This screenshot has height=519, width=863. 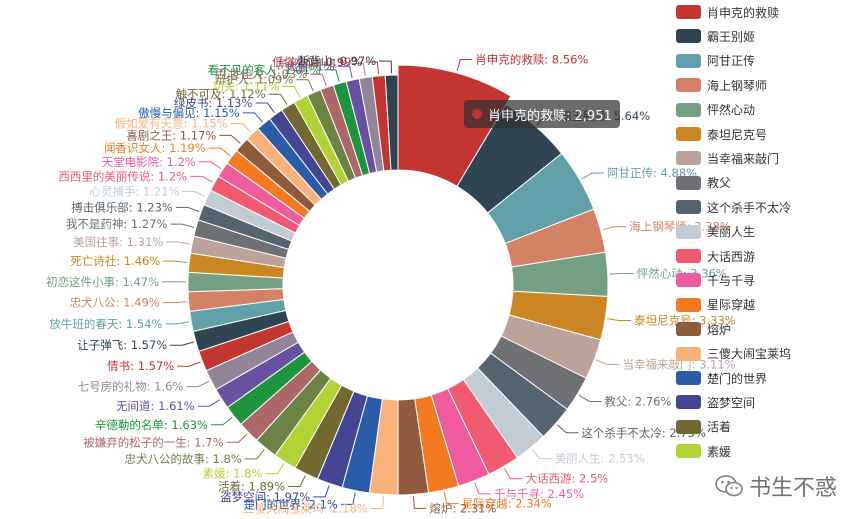 I want to click on legend-item-素媛: 素媛, so click(x=703, y=451).